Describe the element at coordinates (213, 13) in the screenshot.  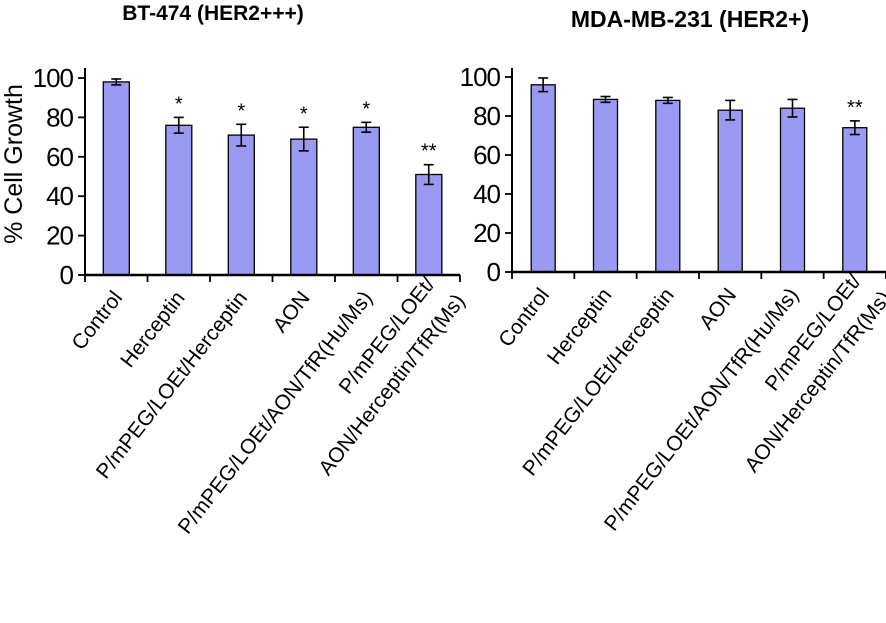
I see `chart-title-bt474: BT-474 (HER2+++)` at that location.